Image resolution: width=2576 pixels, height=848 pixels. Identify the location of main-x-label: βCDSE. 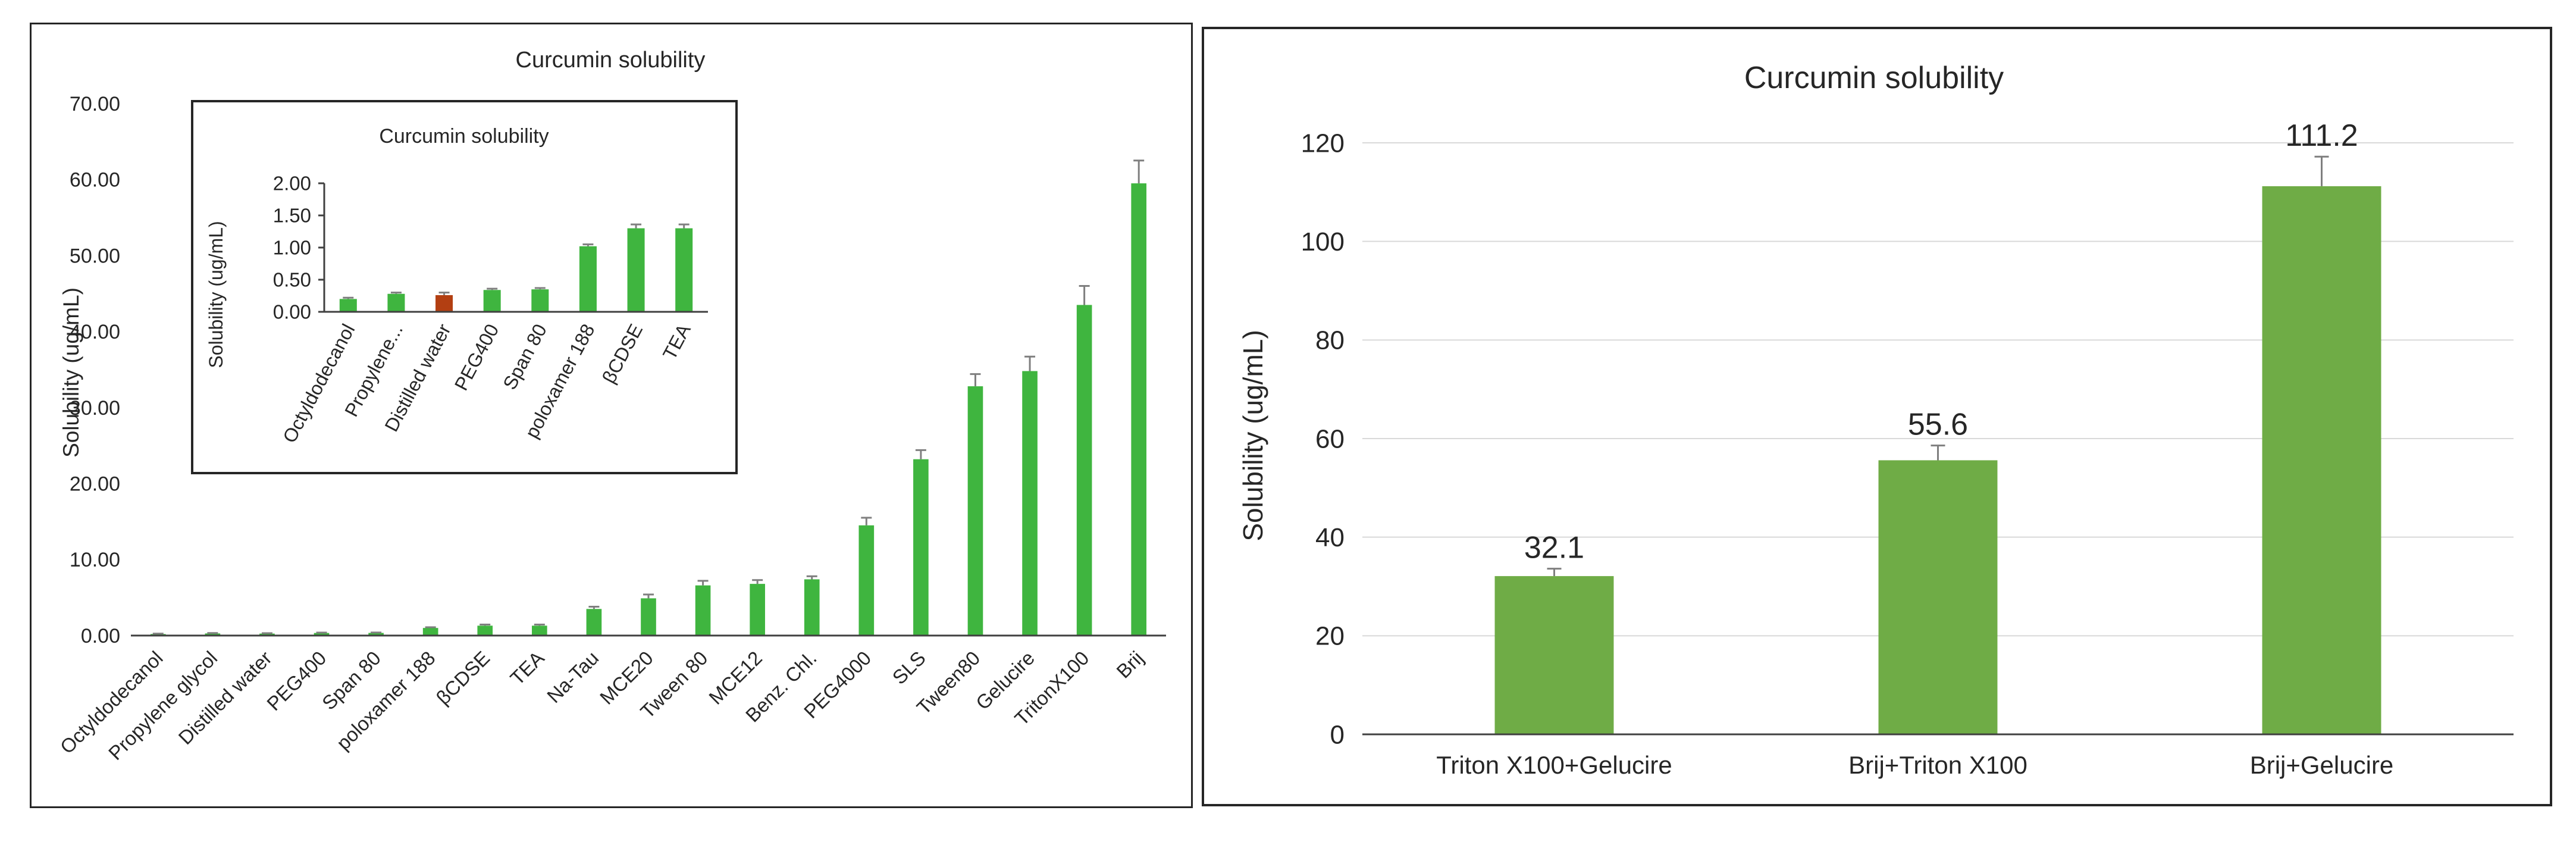
(463, 678).